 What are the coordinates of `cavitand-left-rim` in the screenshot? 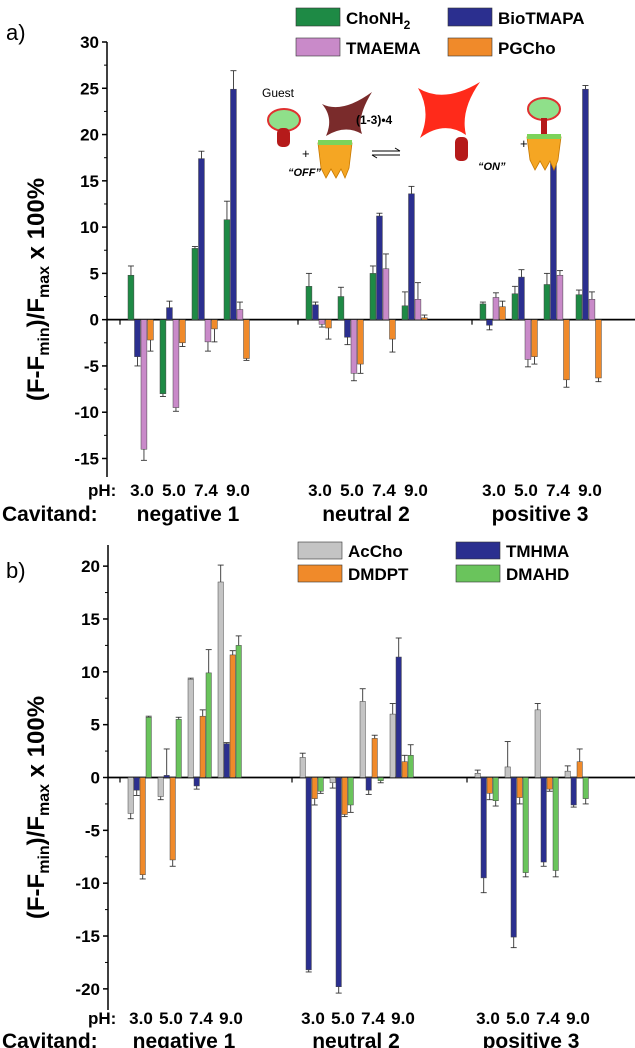 It's located at (335, 142).